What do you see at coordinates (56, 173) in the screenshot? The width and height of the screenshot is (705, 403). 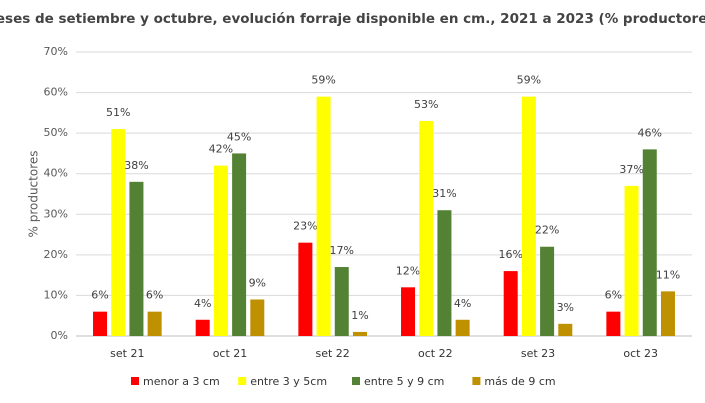 I see `y-tick-label: 40%` at bounding box center [56, 173].